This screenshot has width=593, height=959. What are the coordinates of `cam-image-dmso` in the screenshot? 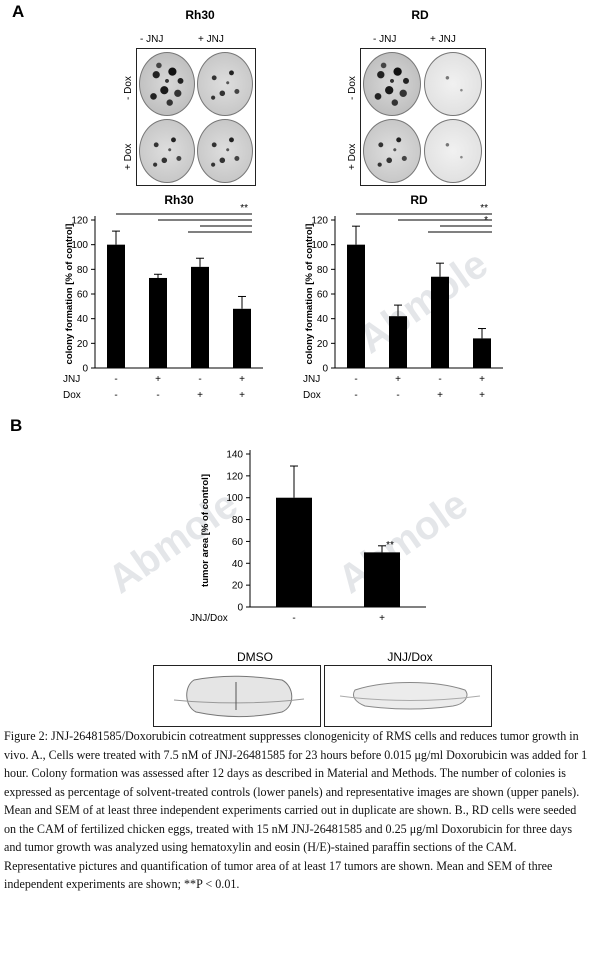 It's located at (237, 696).